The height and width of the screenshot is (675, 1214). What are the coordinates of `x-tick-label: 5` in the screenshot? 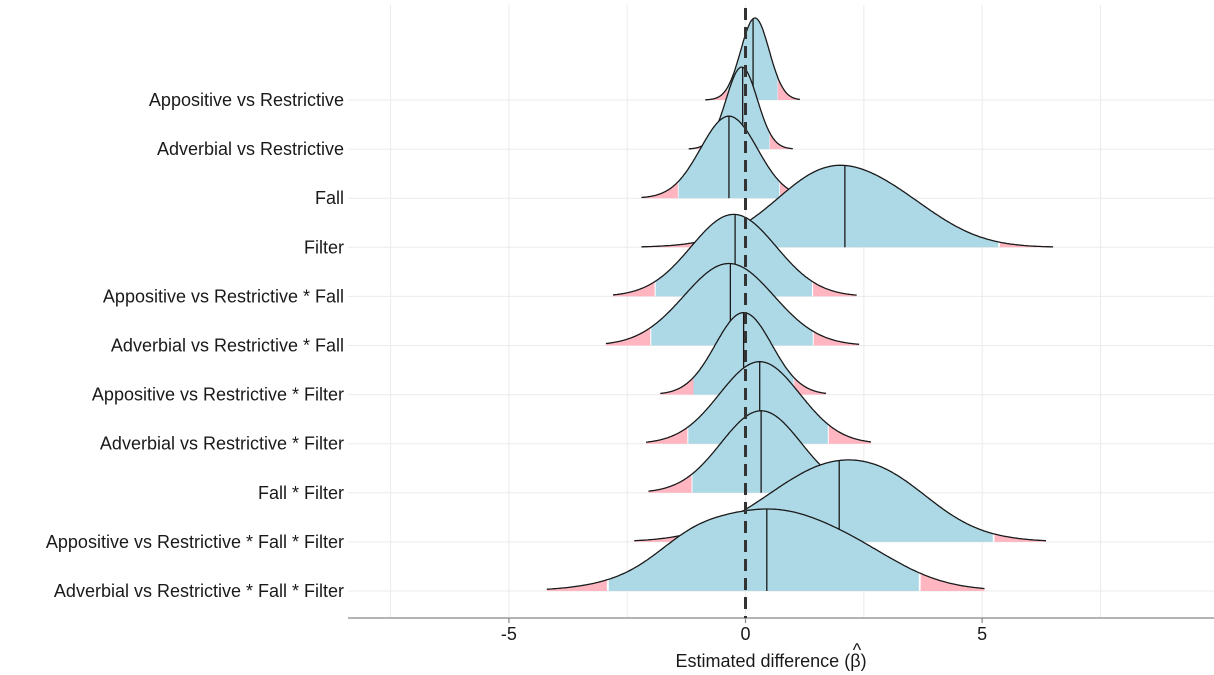 It's located at (982, 634).